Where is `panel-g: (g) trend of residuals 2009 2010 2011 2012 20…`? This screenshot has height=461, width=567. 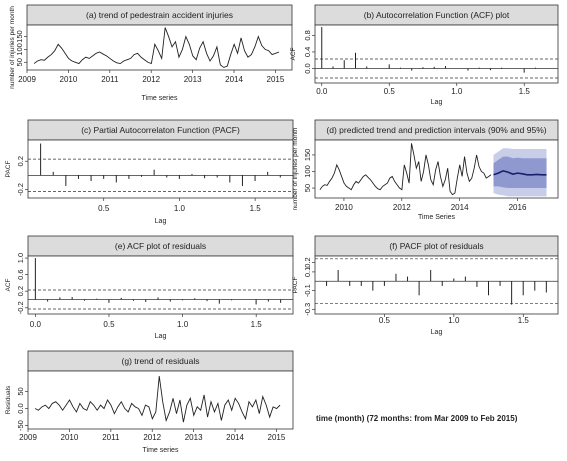
panel-g: (g) trend of residuals 2009 2010 2011 2012 20… is located at coordinates (149, 402).